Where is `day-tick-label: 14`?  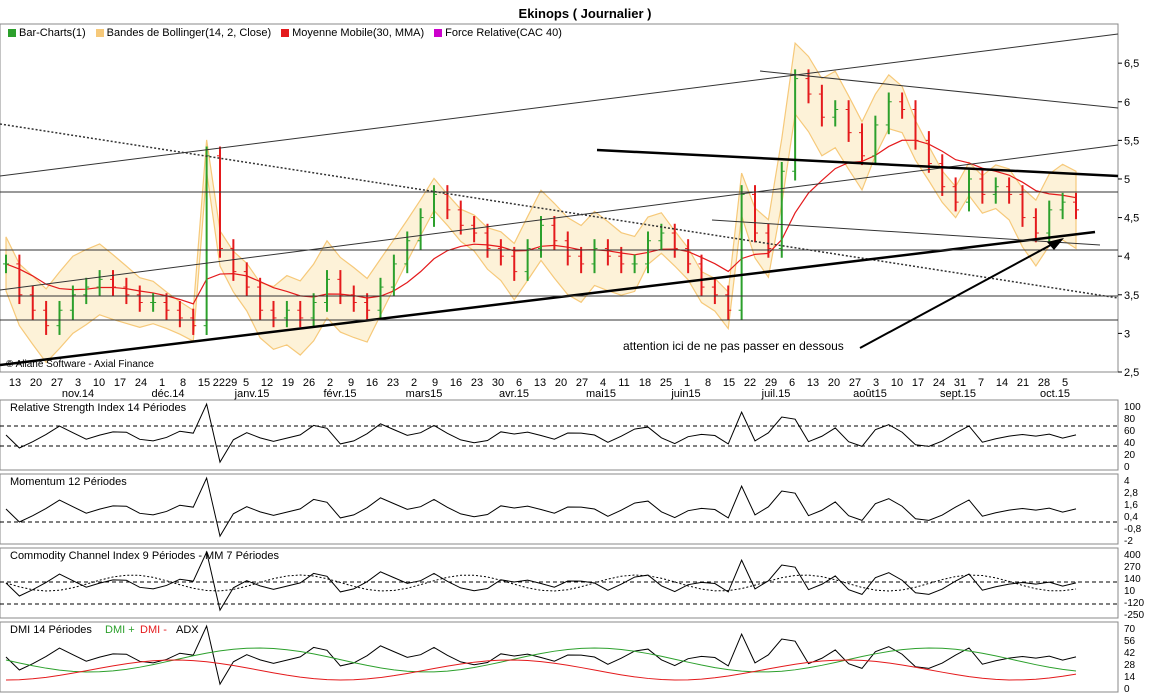
day-tick-label: 14 is located at coordinates (1002, 383).